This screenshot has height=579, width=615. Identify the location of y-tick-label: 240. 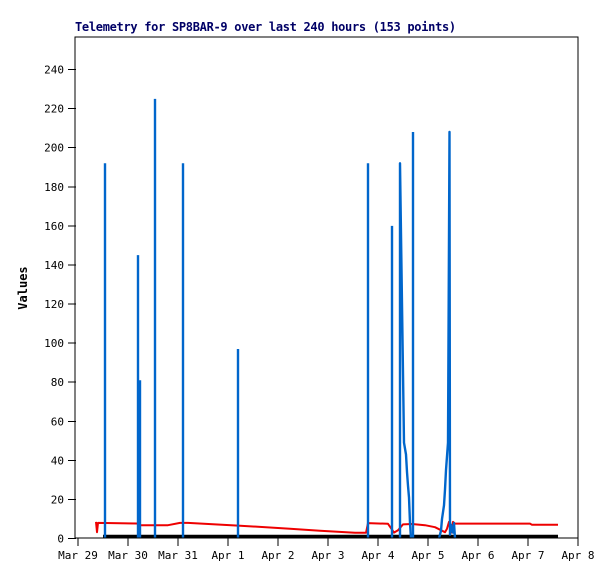
(54, 70).